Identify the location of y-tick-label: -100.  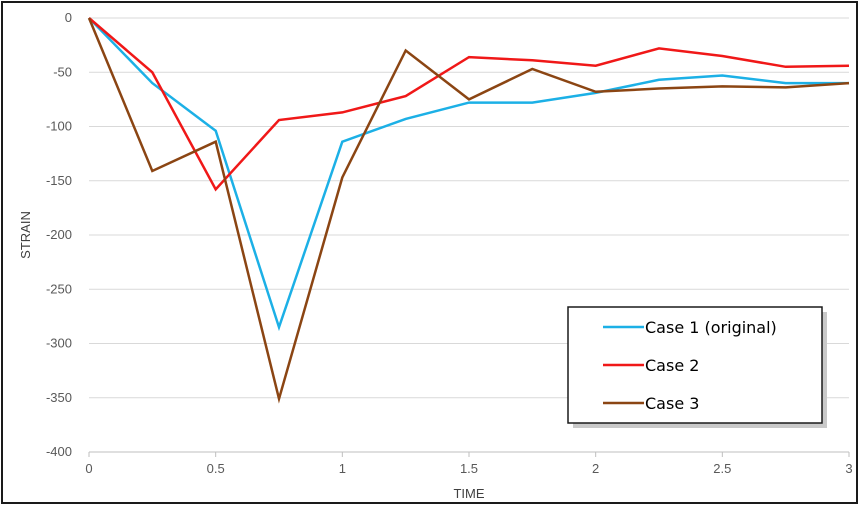
(59, 126).